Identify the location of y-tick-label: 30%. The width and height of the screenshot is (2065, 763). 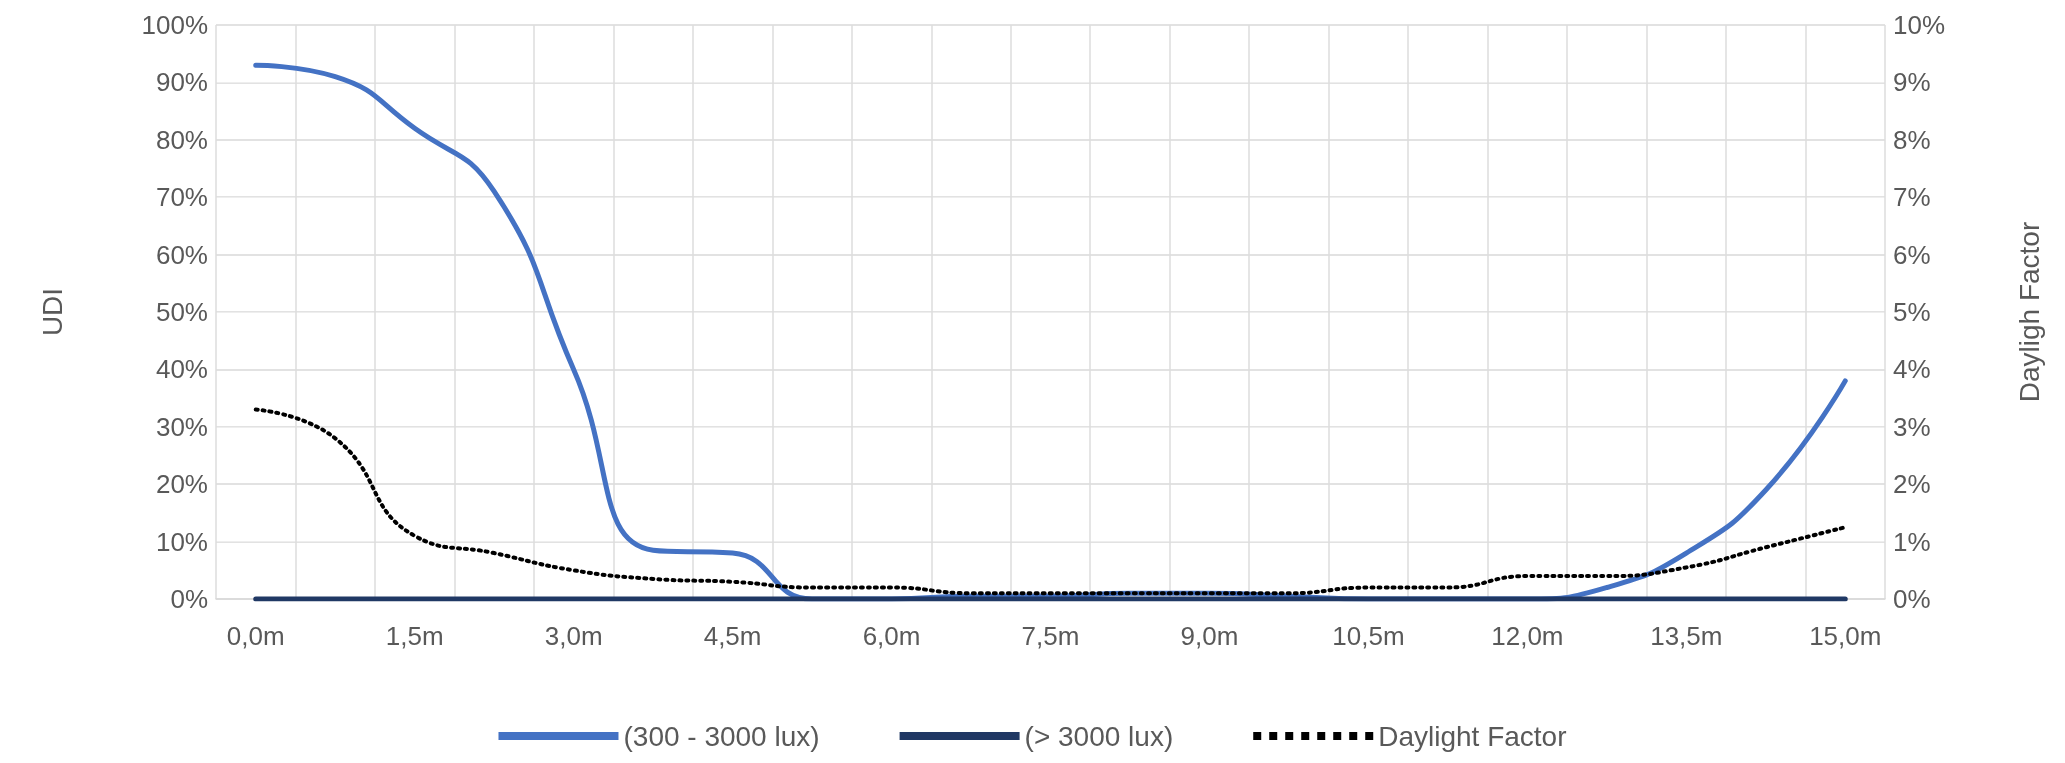
(181, 426).